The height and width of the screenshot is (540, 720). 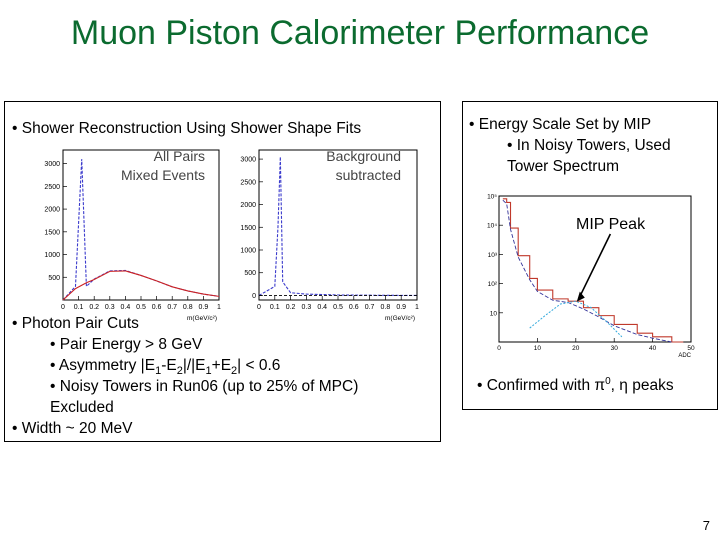 I want to click on plot-frame, so click(x=595, y=269).